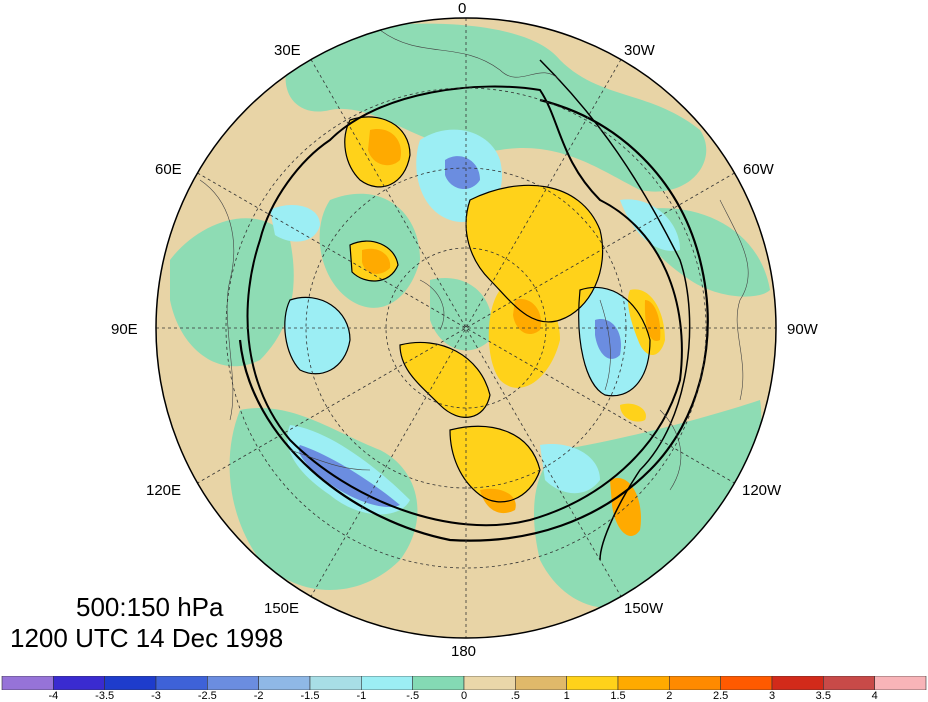 The height and width of the screenshot is (702, 928). I want to click on meridian-label-60e: 60E, so click(168, 169).